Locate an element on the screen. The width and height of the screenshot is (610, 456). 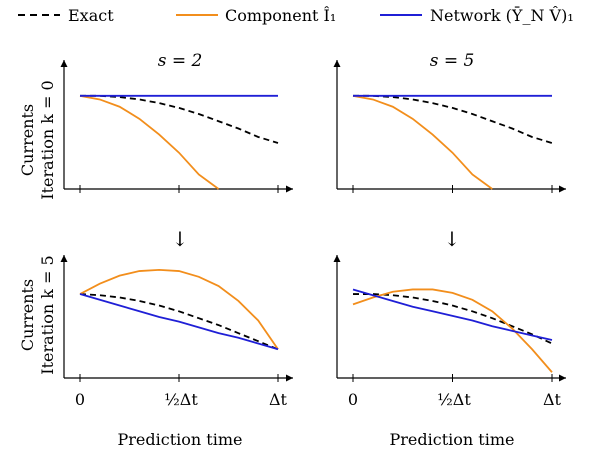
xtick-label-dt-right: Δt is located at coordinates (552, 399).